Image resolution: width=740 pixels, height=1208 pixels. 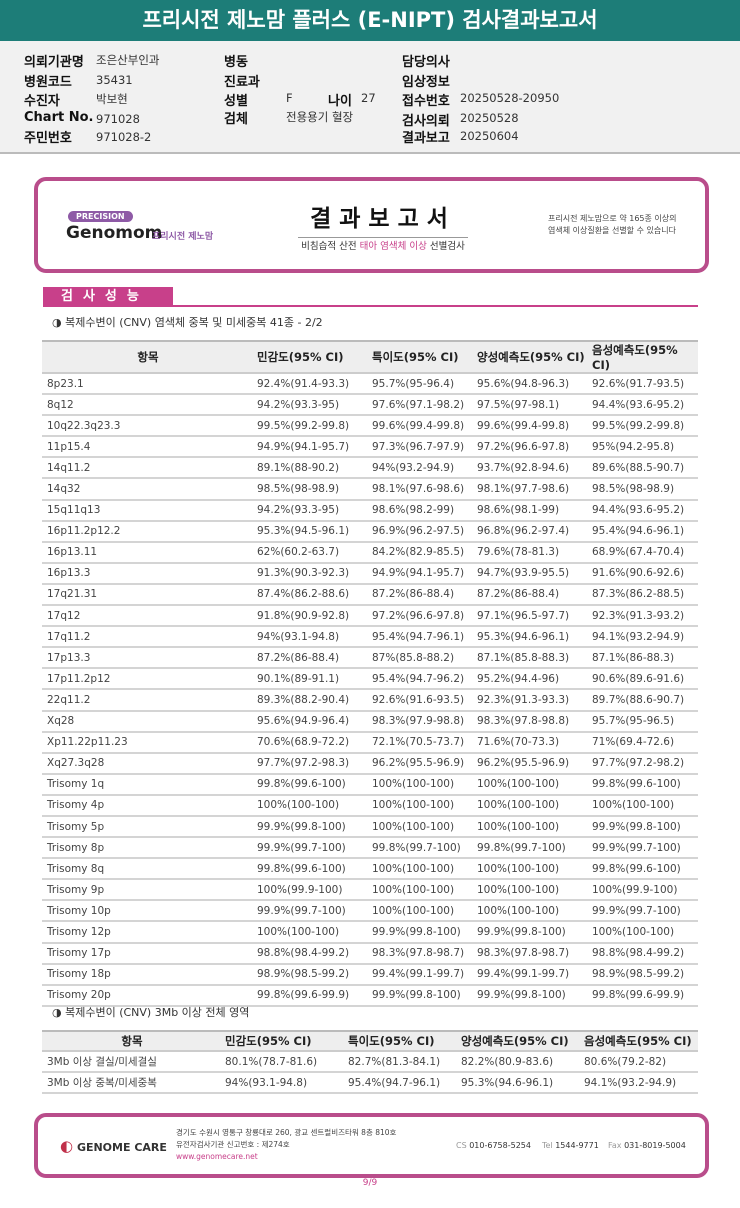 What do you see at coordinates (531, 357) in the screenshot?
I see `column-header: 양성예측도(95% CI)` at bounding box center [531, 357].